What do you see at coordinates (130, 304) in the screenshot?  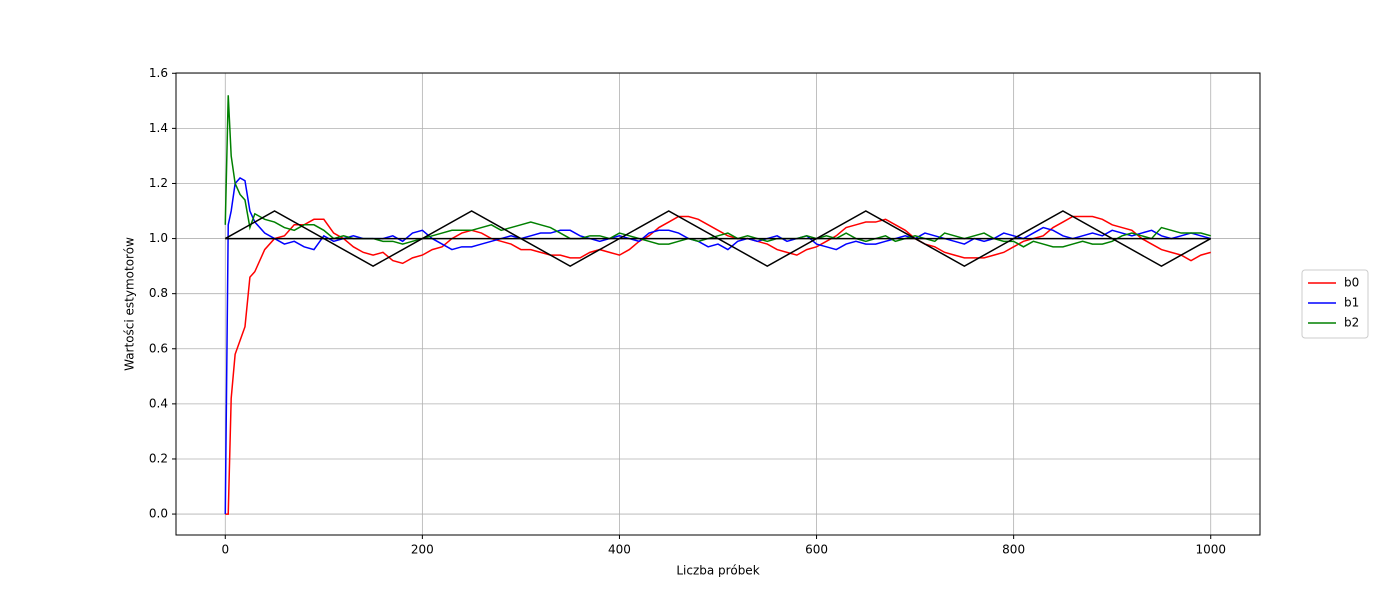 I see `y-axis-label: Wartości estymotorów` at bounding box center [130, 304].